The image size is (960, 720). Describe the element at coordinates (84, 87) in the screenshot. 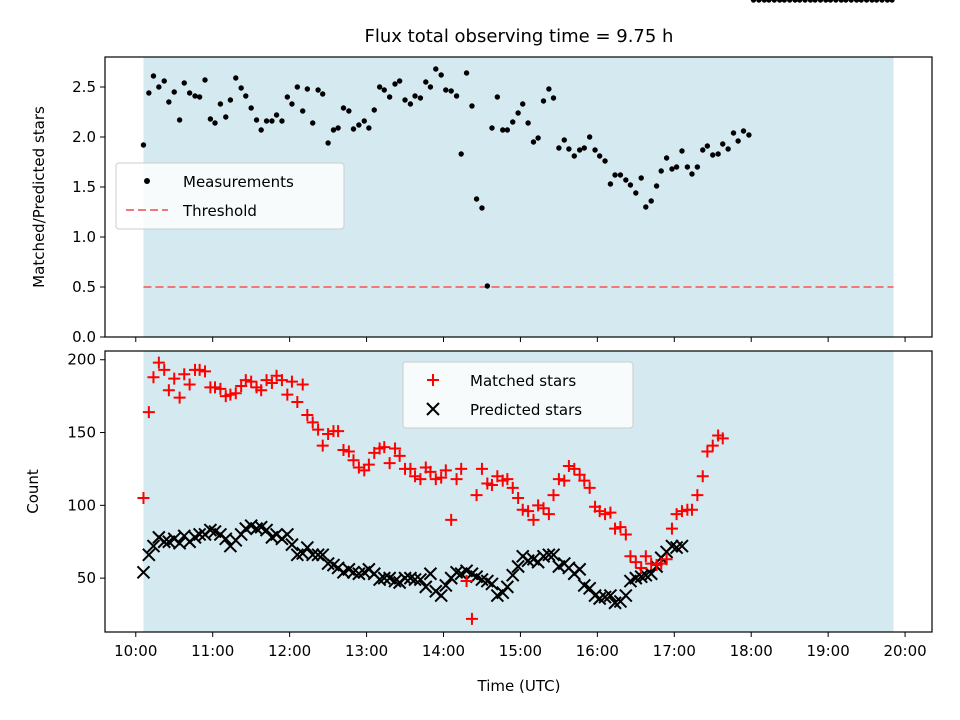

I see `y-tick-label: 2.5` at that location.